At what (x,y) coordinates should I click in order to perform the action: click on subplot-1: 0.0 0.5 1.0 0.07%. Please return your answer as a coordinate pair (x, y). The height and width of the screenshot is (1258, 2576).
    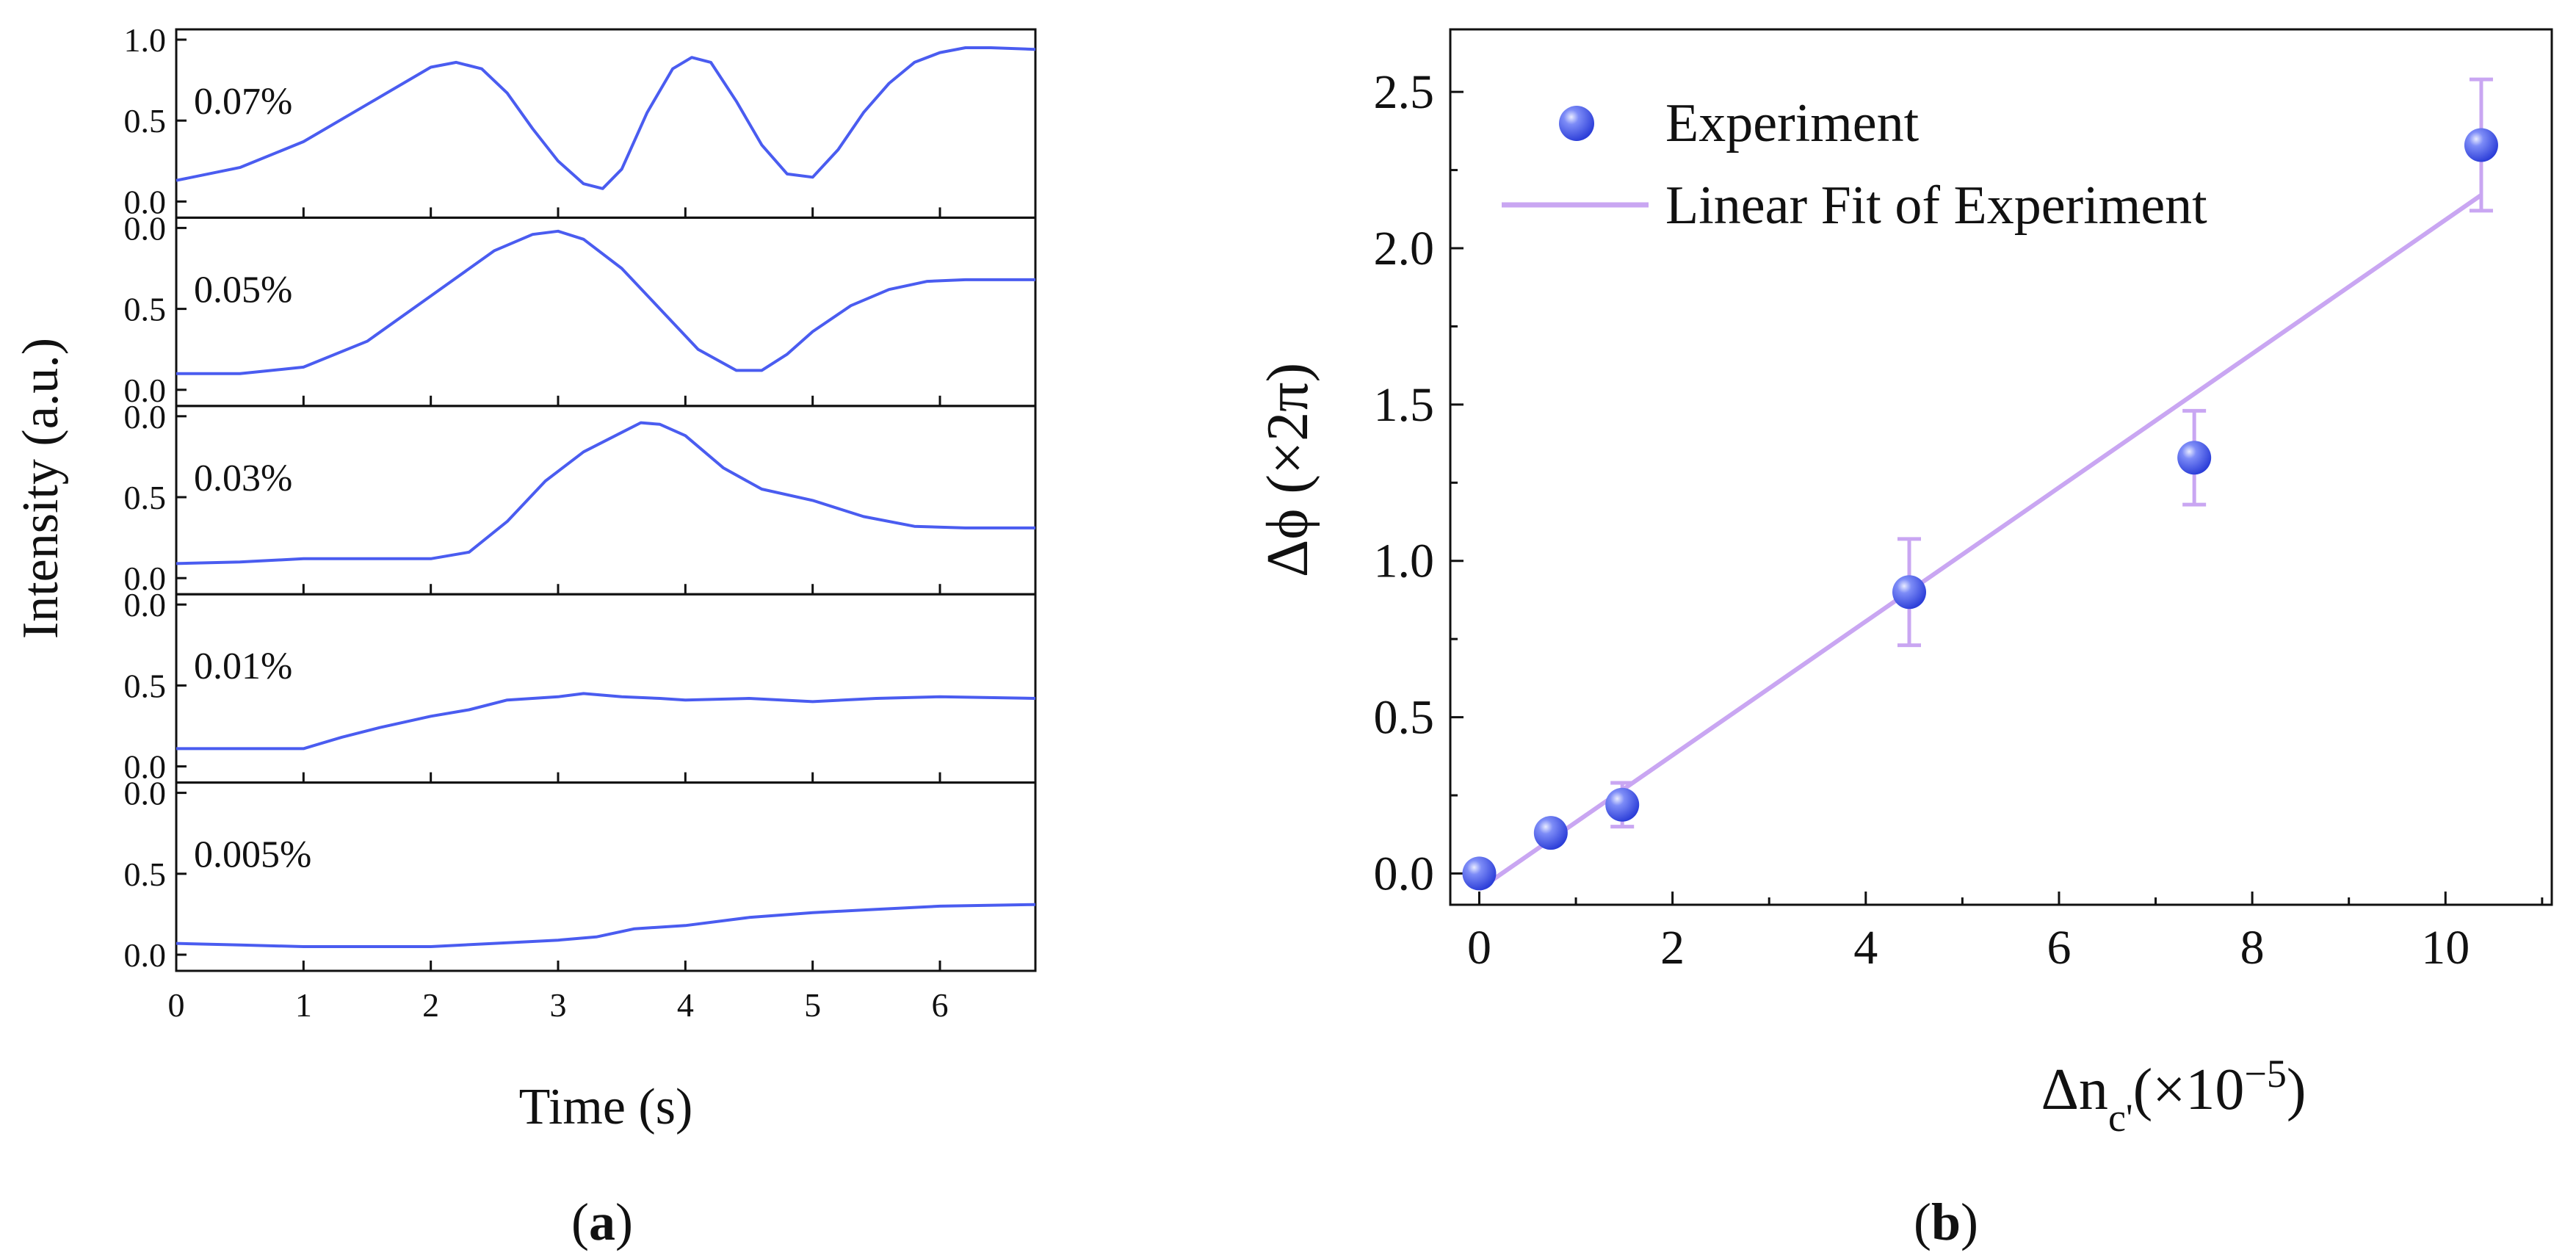
    Looking at the image, I should click on (580, 121).